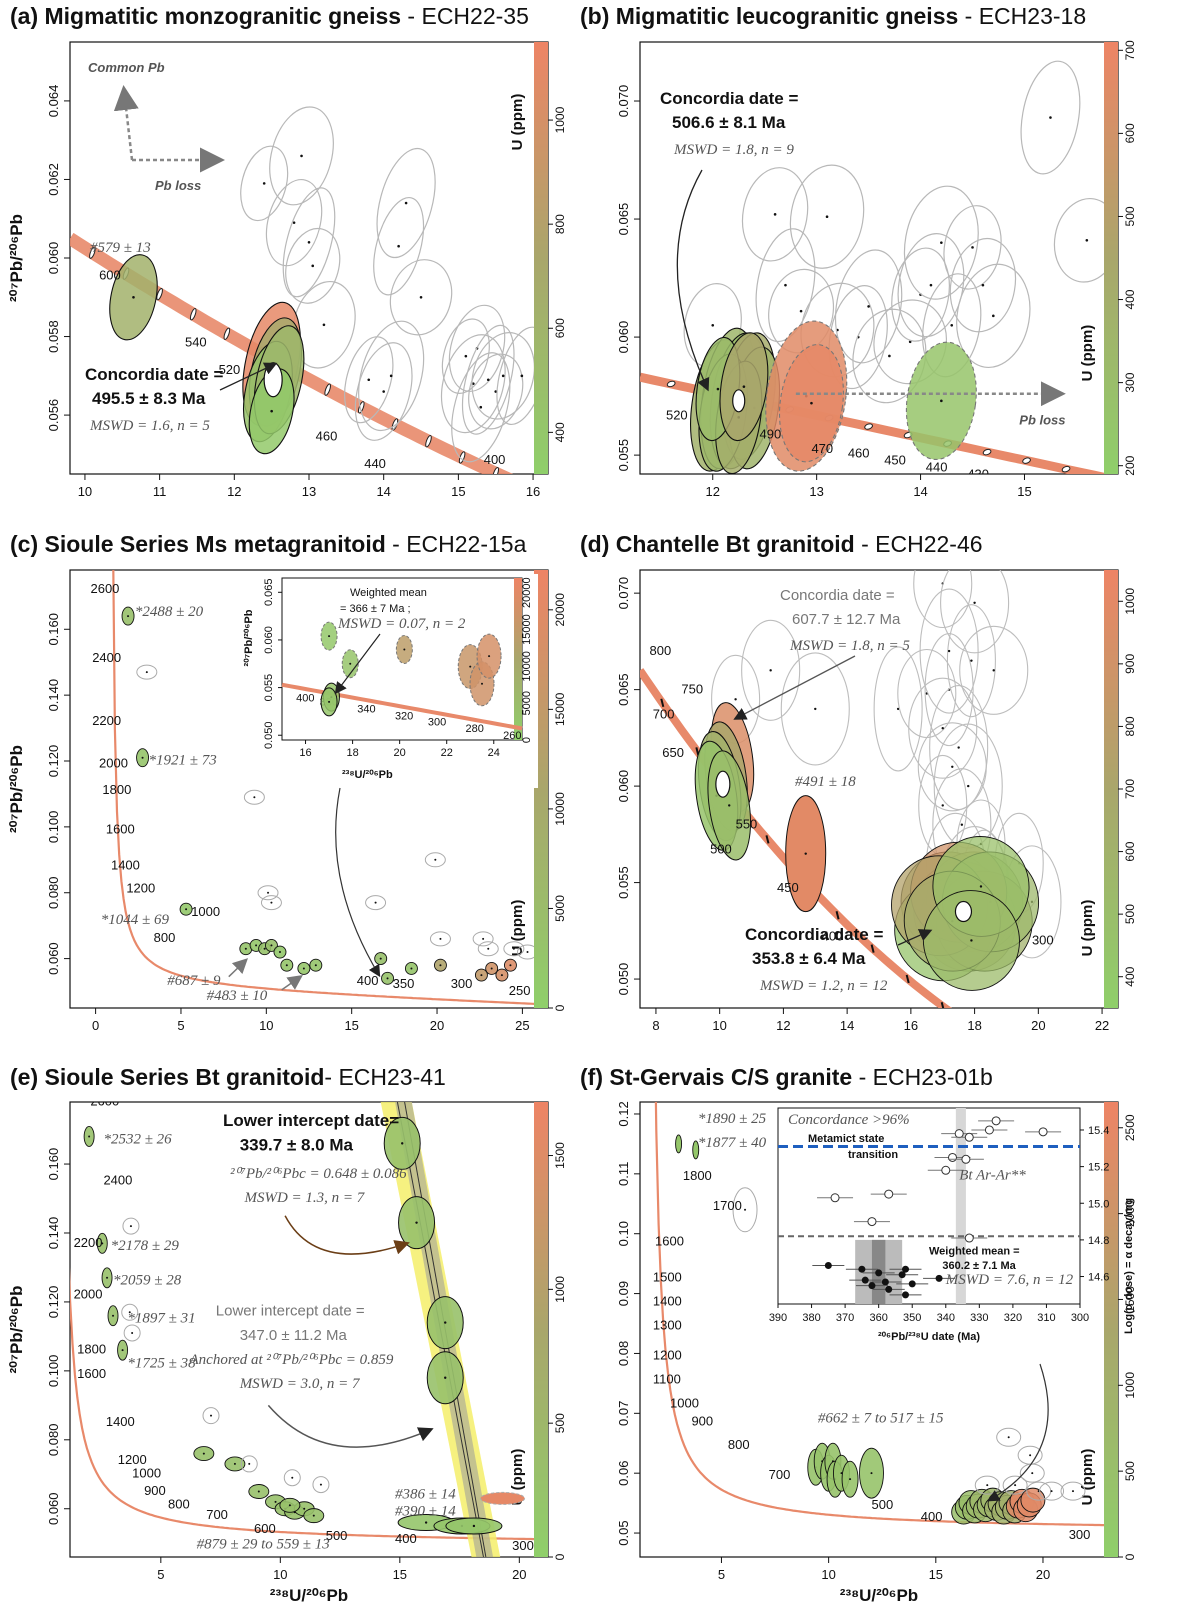 Image resolution: width=1200 pixels, height=1608 pixels. What do you see at coordinates (1098, 1278) in the screenshot?
I see `inset-y-tick-label: 14.6` at bounding box center [1098, 1278].